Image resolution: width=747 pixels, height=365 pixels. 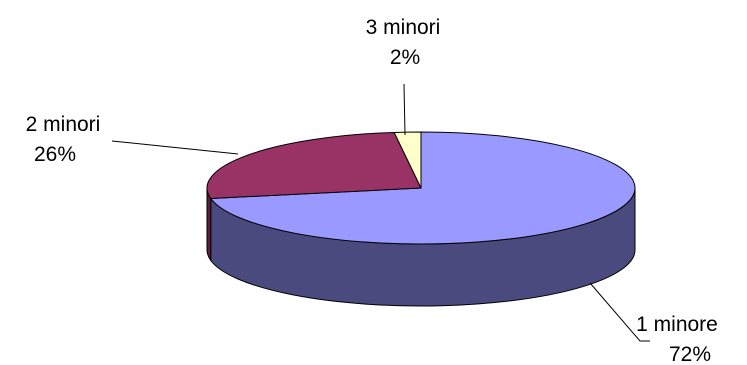 What do you see at coordinates (407, 160) in the screenshot?
I see `slice-3-minori` at bounding box center [407, 160].